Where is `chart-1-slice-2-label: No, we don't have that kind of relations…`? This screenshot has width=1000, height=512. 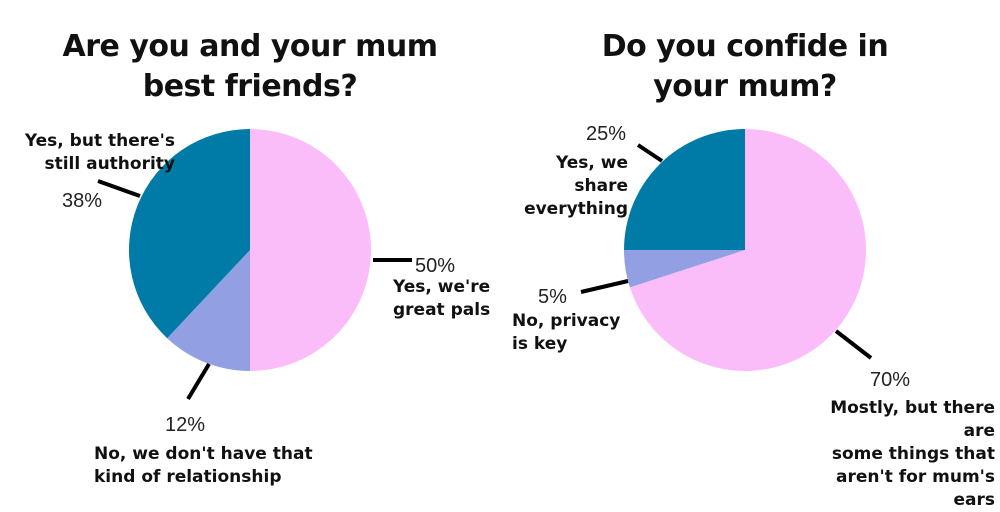 chart-1-slice-2-label: No, we don't have that kind of relations… is located at coordinates (203, 466).